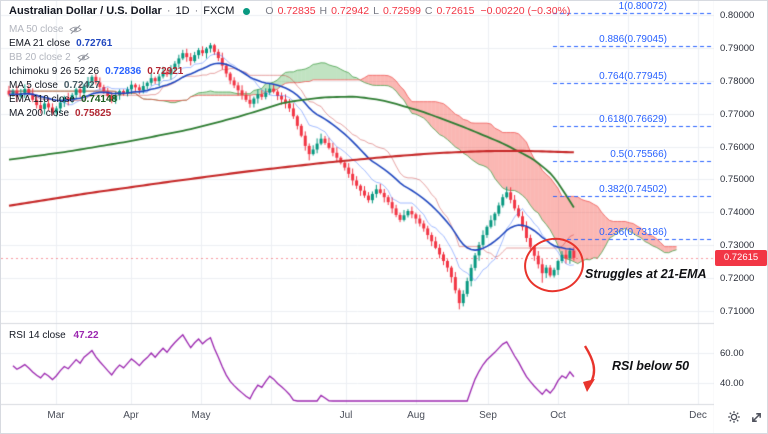 The image size is (768, 434). I want to click on fib-level-label: 0.236(0.73186), so click(633, 233).